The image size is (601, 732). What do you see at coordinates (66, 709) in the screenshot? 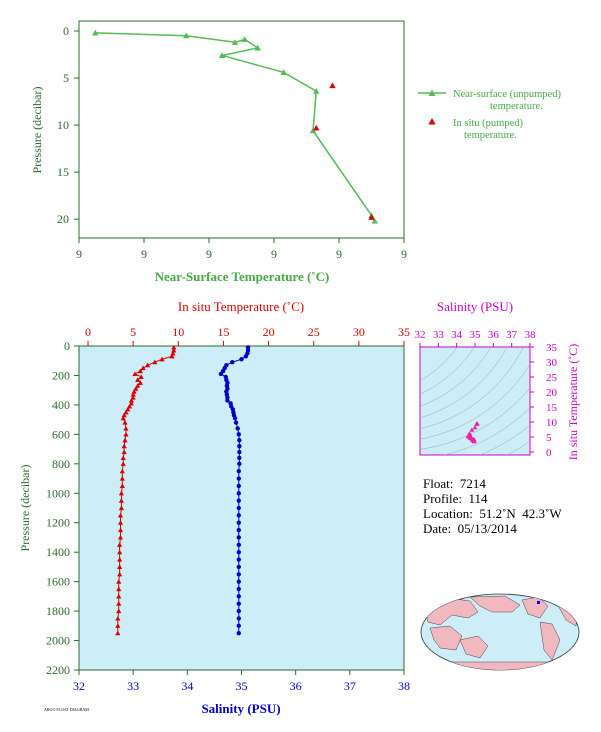
I see `credit-text: ARGO FLOAT DIAGRAM` at bounding box center [66, 709].